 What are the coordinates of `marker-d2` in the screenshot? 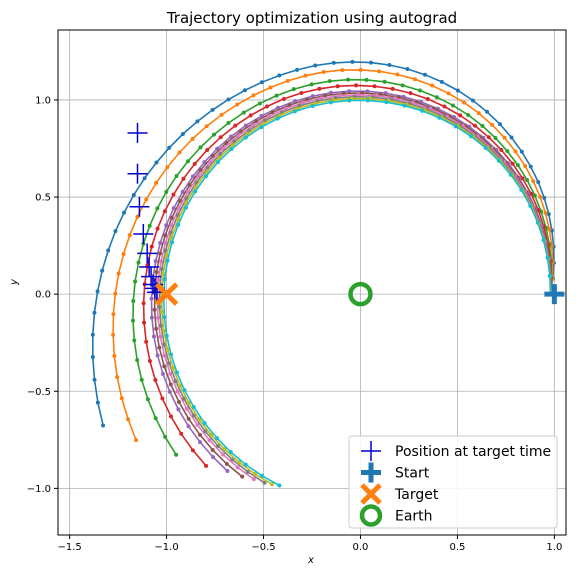 It's located at (371, 494).